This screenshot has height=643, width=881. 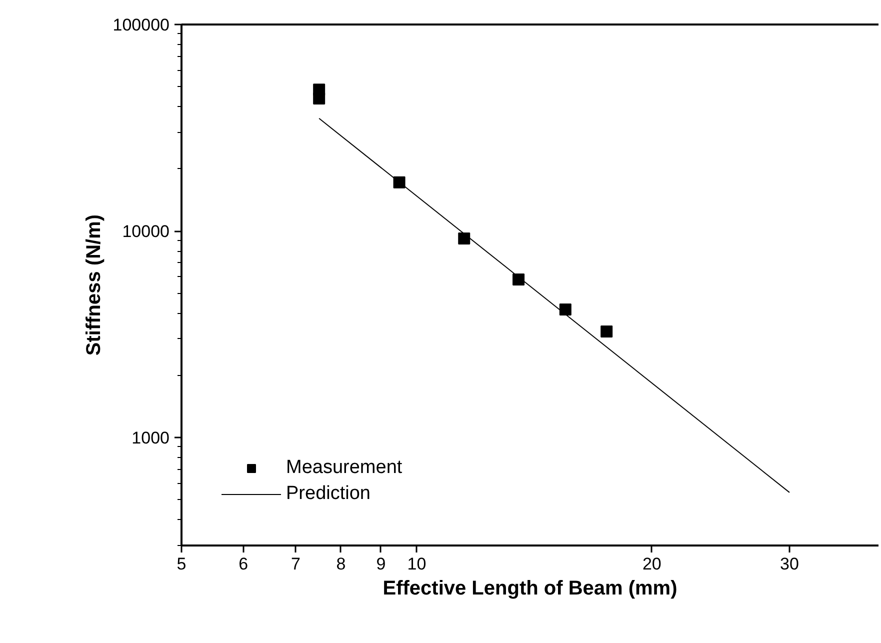 What do you see at coordinates (243, 564) in the screenshot?
I see `x-tick-label: 6` at bounding box center [243, 564].